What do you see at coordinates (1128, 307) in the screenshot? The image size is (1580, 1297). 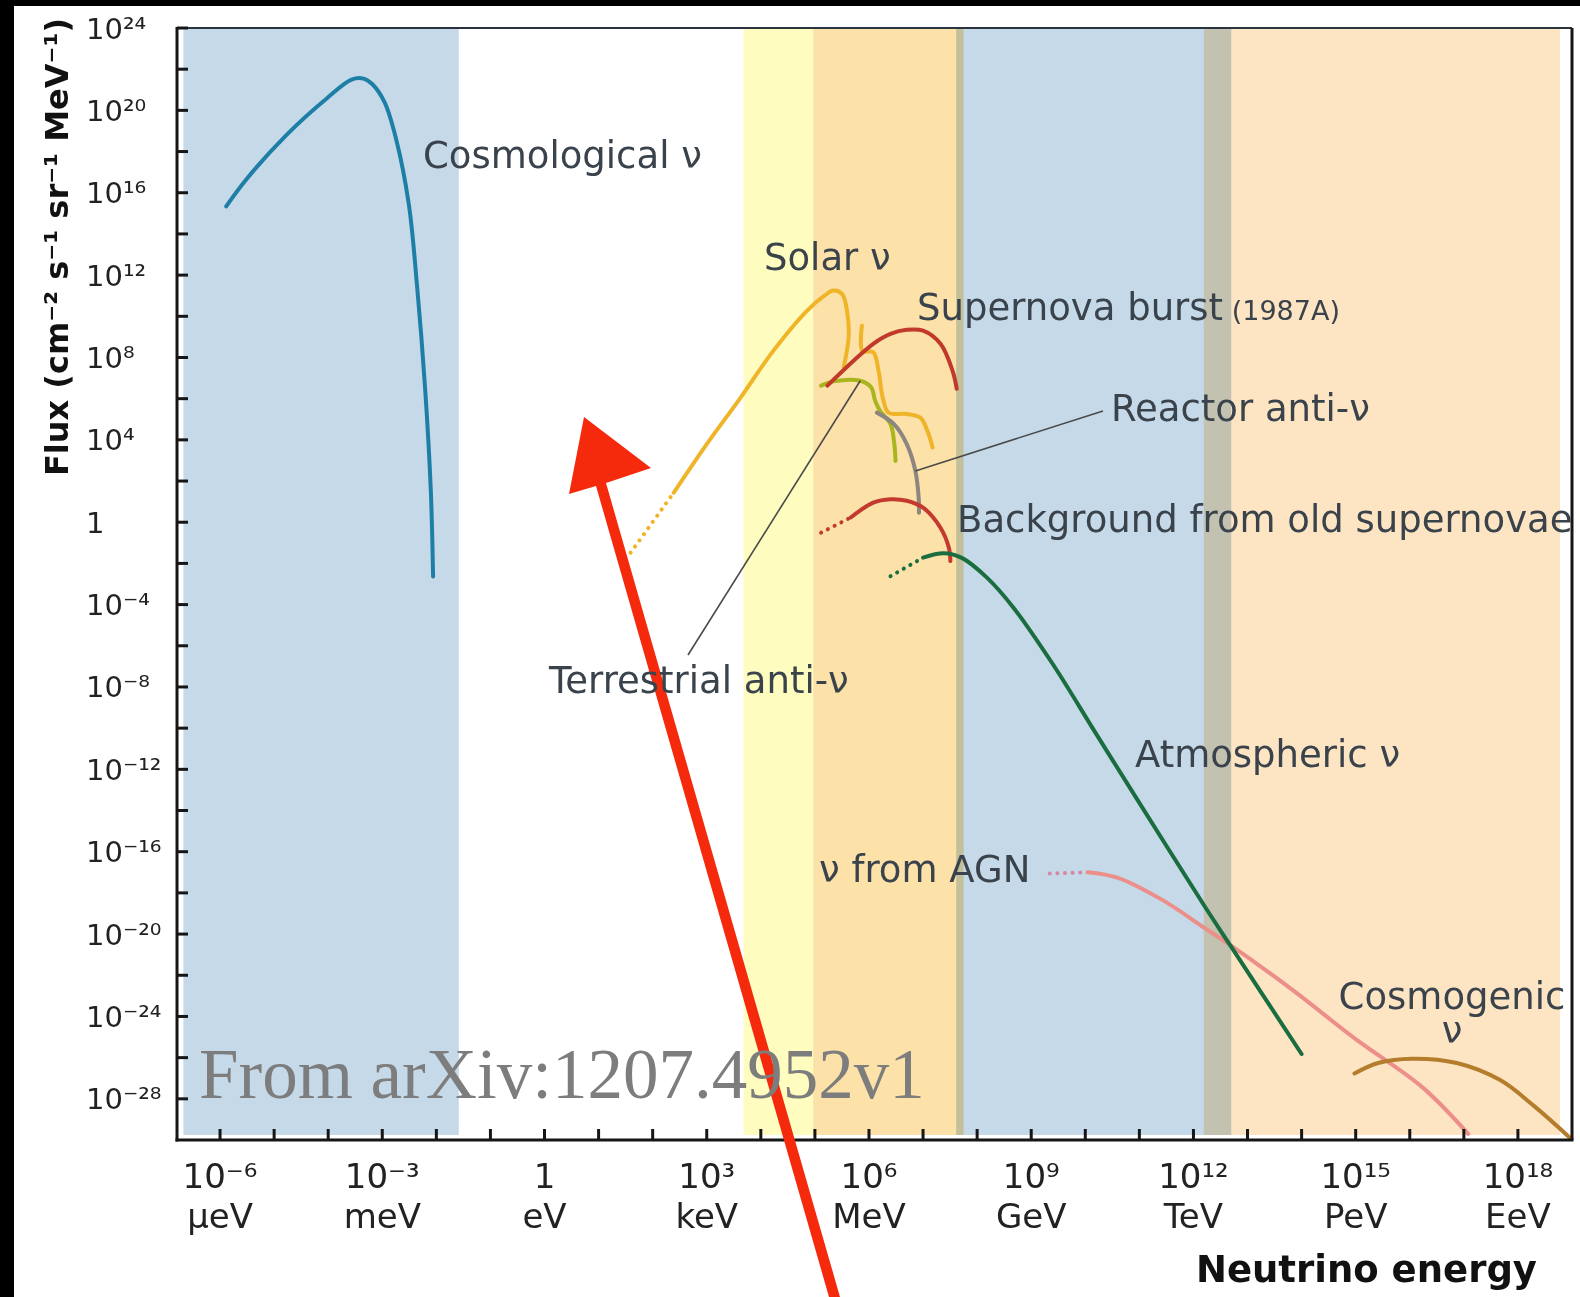 I see `series-label: Supernova burst (1987A)` at bounding box center [1128, 307].